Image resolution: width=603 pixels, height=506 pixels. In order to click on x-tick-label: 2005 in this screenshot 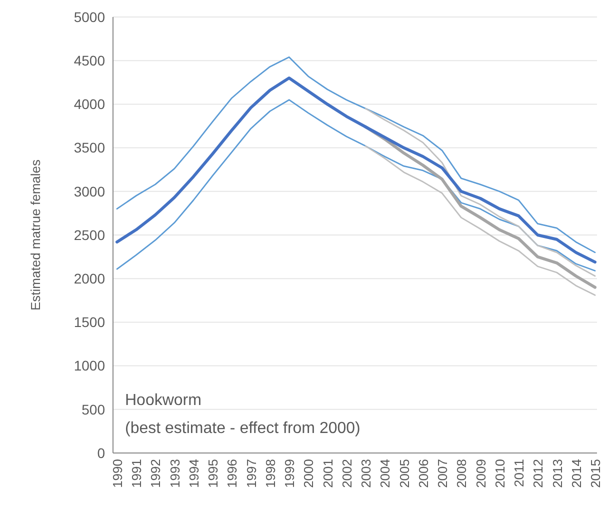, I will do `click(404, 473)`.